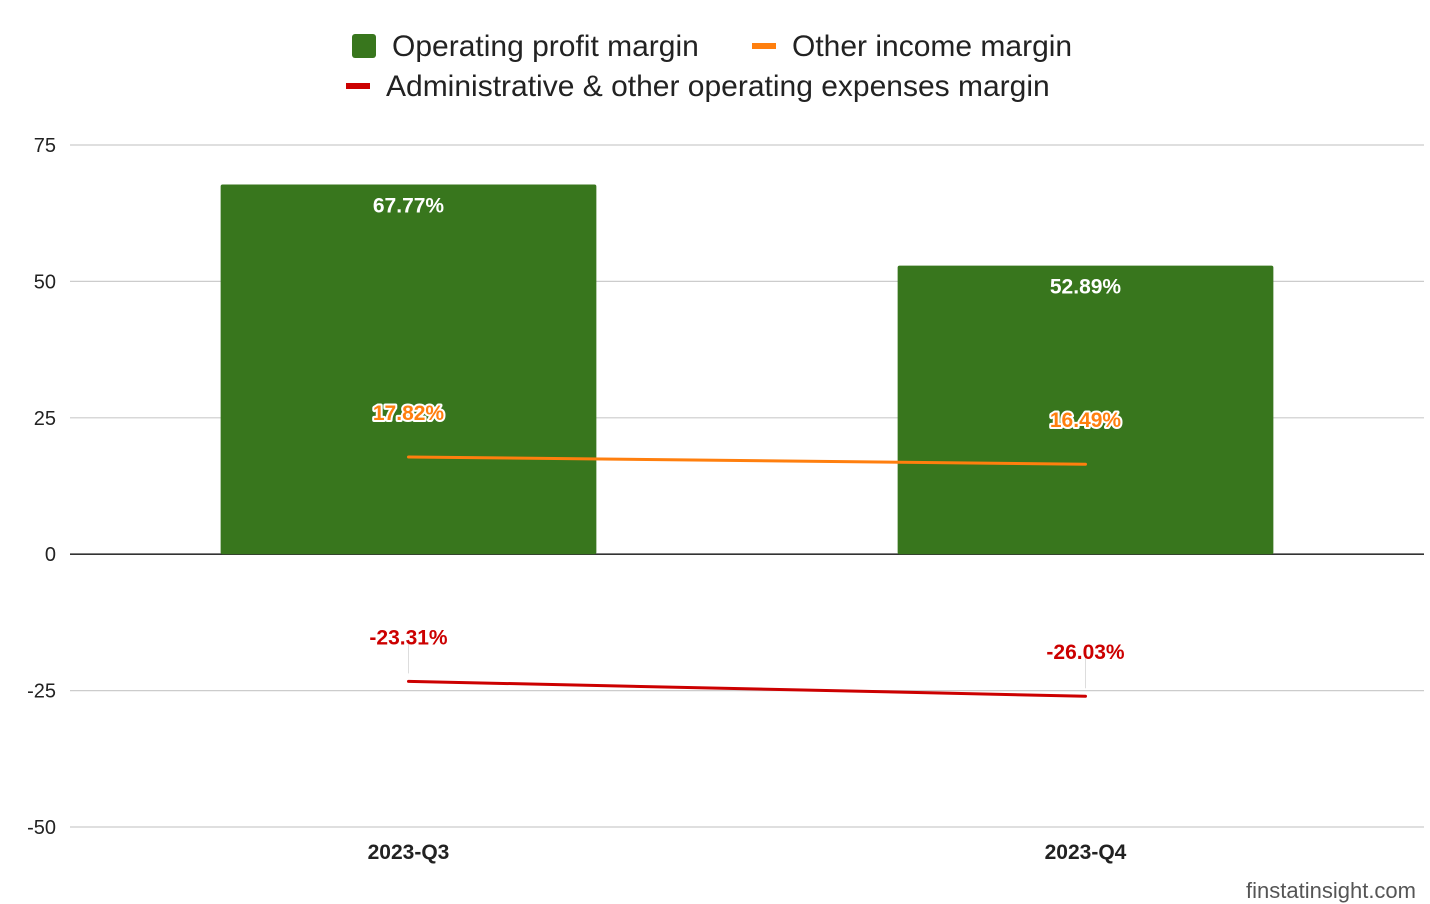  What do you see at coordinates (1086, 420) in the screenshot?
I see `line-data-label: 16.49%` at bounding box center [1086, 420].